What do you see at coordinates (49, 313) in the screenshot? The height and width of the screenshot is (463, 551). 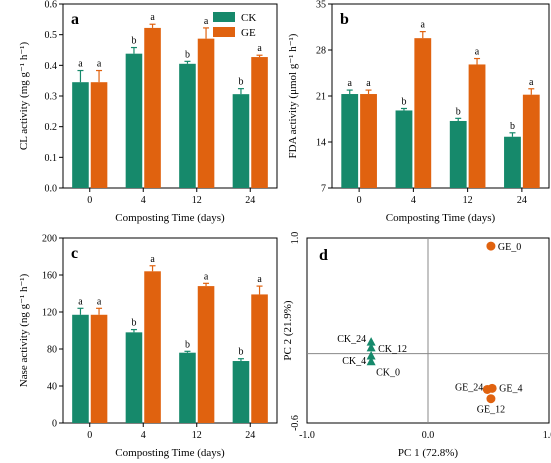 I see `y-tick-label: 120` at bounding box center [49, 313].